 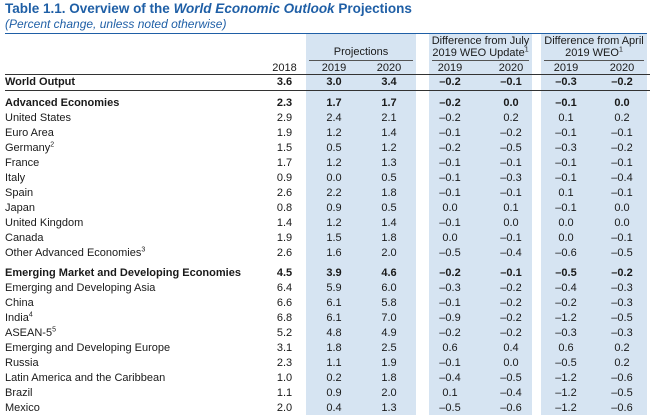 What do you see at coordinates (450, 68) in the screenshot?
I see `year-header: 2019` at bounding box center [450, 68].